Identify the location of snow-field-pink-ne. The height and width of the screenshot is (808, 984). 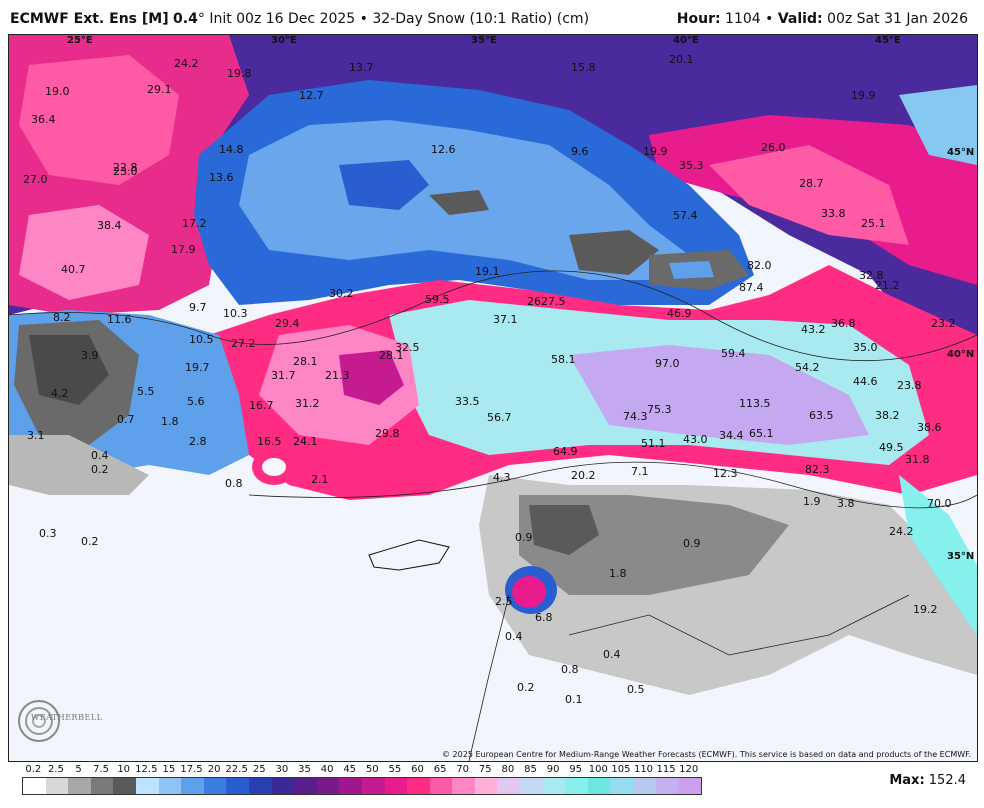
(809, 195).